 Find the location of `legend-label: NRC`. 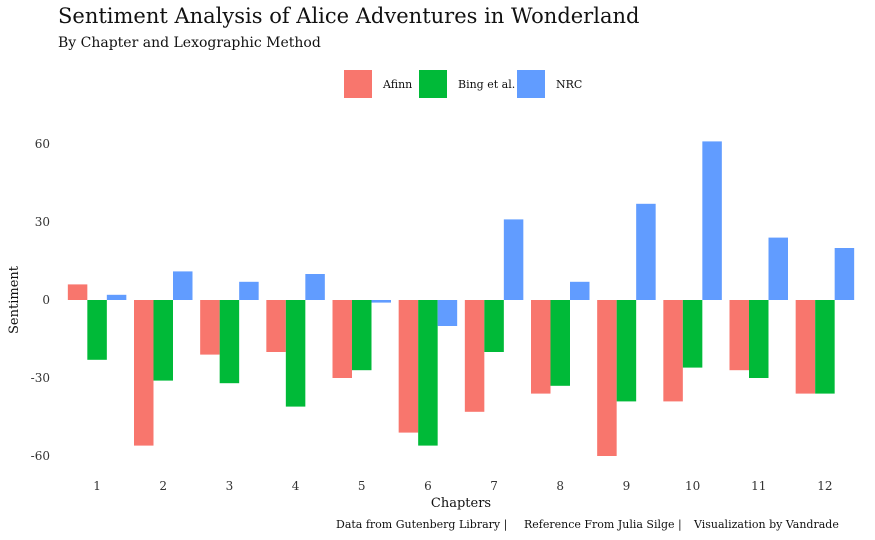

legend-label: NRC is located at coordinates (569, 84).